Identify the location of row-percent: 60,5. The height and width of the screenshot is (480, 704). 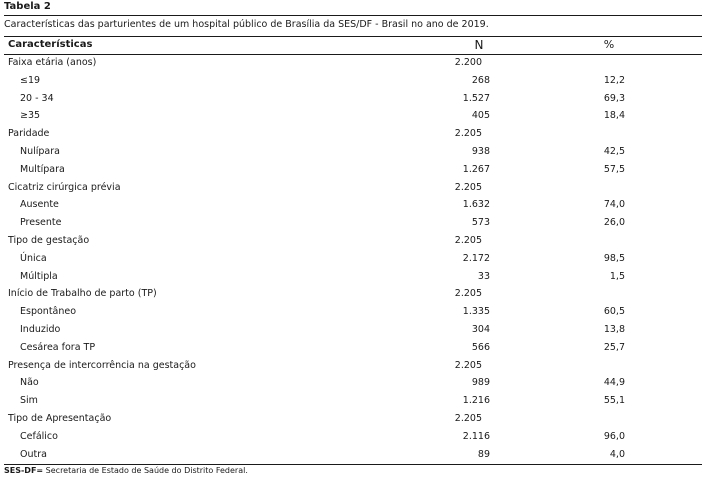
(614, 312).